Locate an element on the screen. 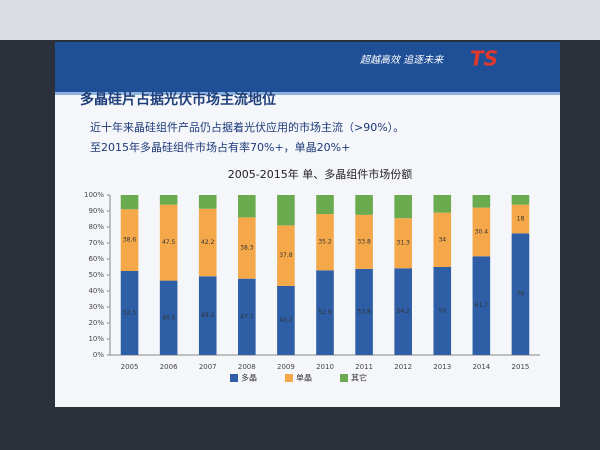 The width and height of the screenshot is (600, 450). x-tick-label: 2006 is located at coordinates (169, 367).